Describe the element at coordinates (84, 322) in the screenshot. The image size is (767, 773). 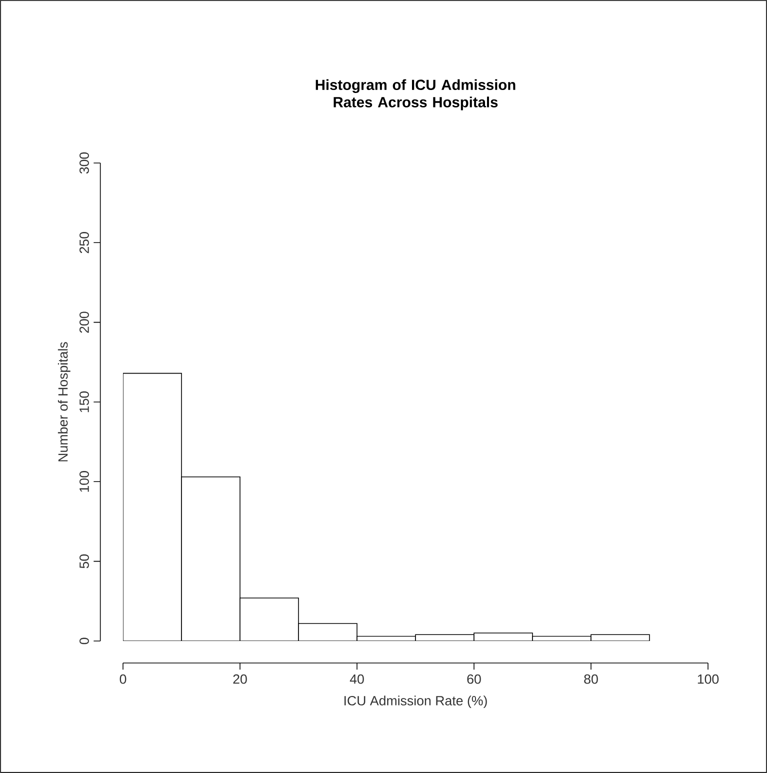
I see `y-tick-label: 200` at that location.